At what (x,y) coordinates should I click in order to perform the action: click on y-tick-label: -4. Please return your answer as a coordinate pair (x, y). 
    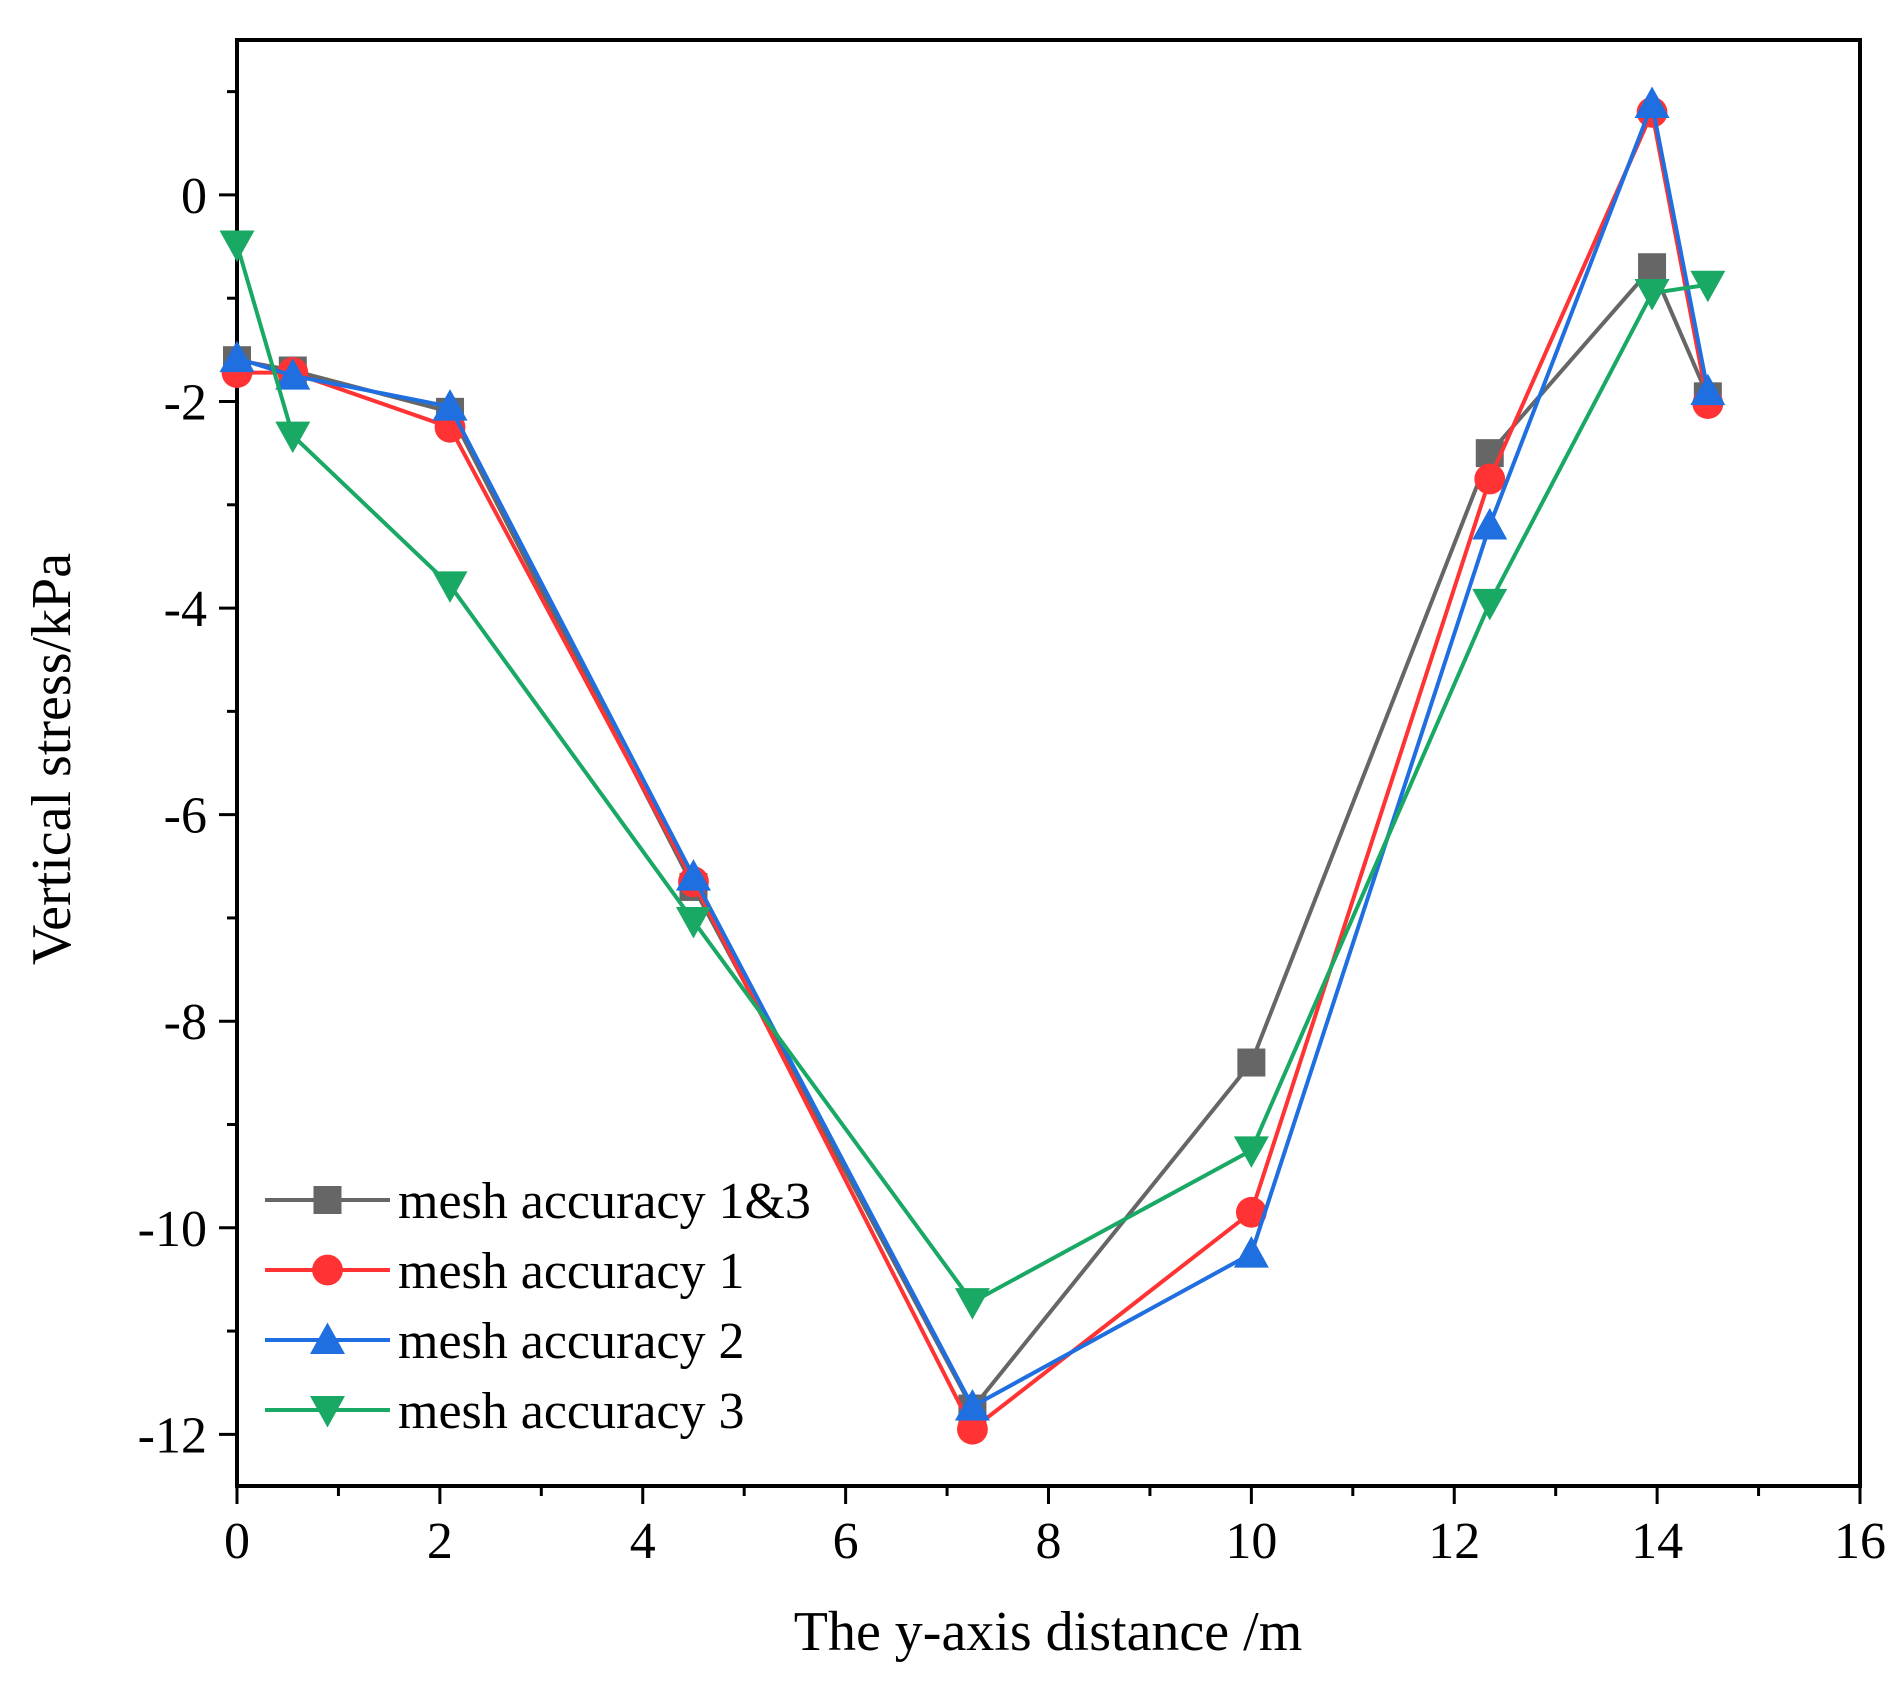
    Looking at the image, I should click on (185, 609).